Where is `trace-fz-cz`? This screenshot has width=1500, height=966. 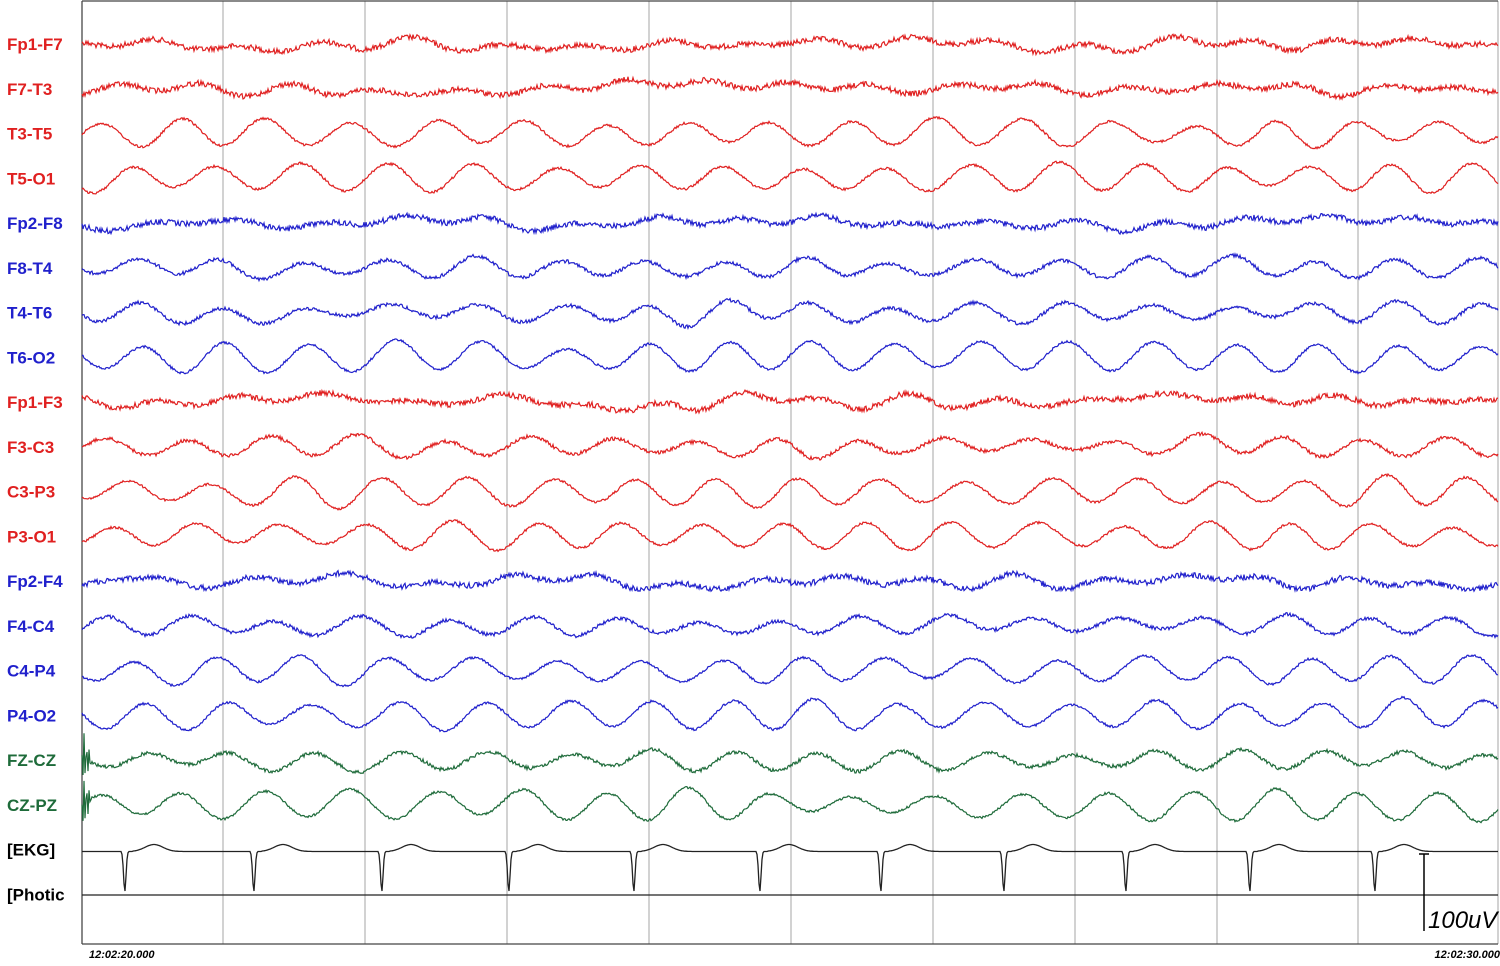
trace-fz-cz is located at coordinates (790, 754).